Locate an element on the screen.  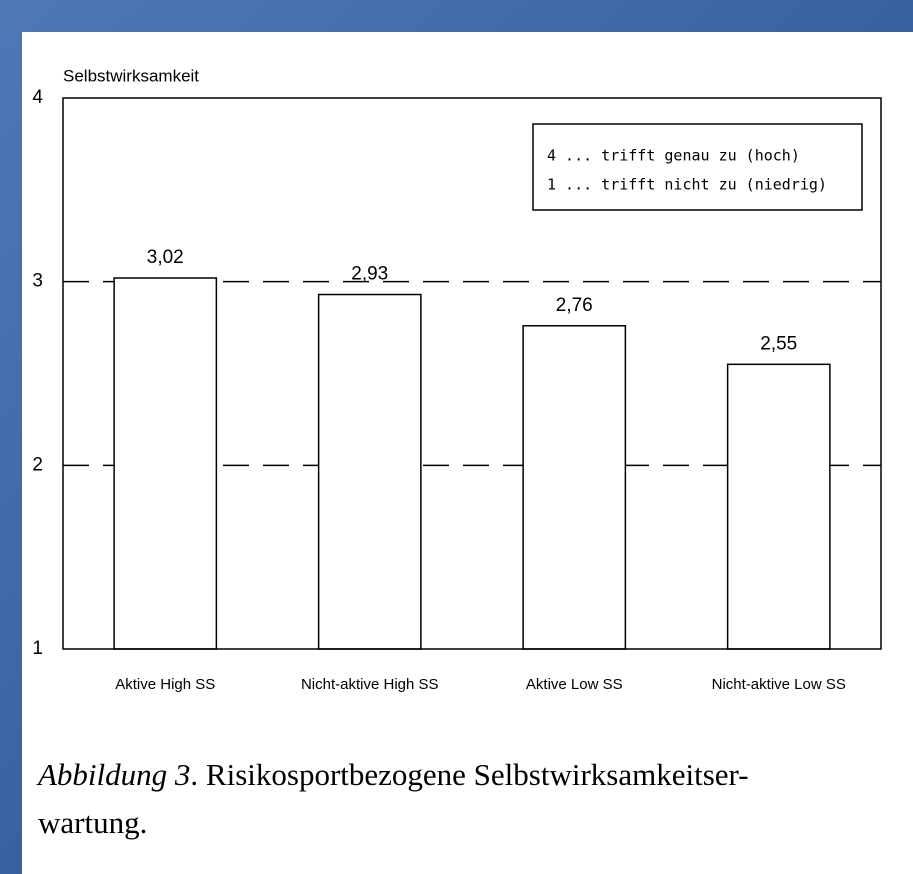
caption-label: Abbildung 3 is located at coordinates (113, 774).